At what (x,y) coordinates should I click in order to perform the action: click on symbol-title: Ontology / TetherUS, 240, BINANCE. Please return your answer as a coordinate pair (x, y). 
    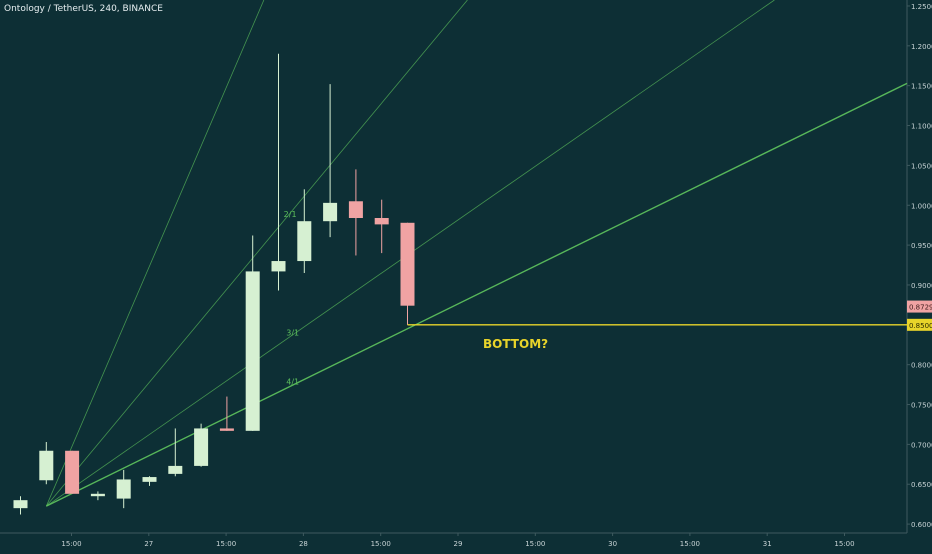
    Looking at the image, I should click on (83, 9).